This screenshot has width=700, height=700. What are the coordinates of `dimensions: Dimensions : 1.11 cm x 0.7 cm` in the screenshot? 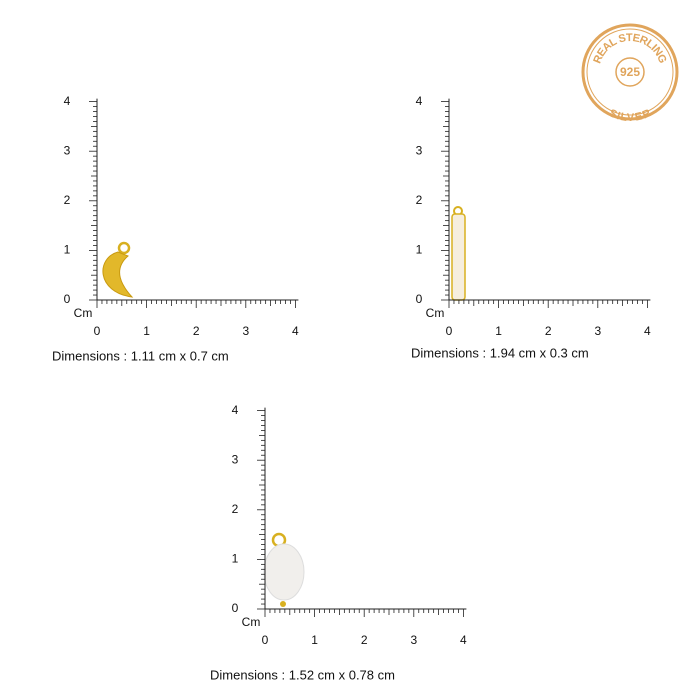 It's located at (140, 355).